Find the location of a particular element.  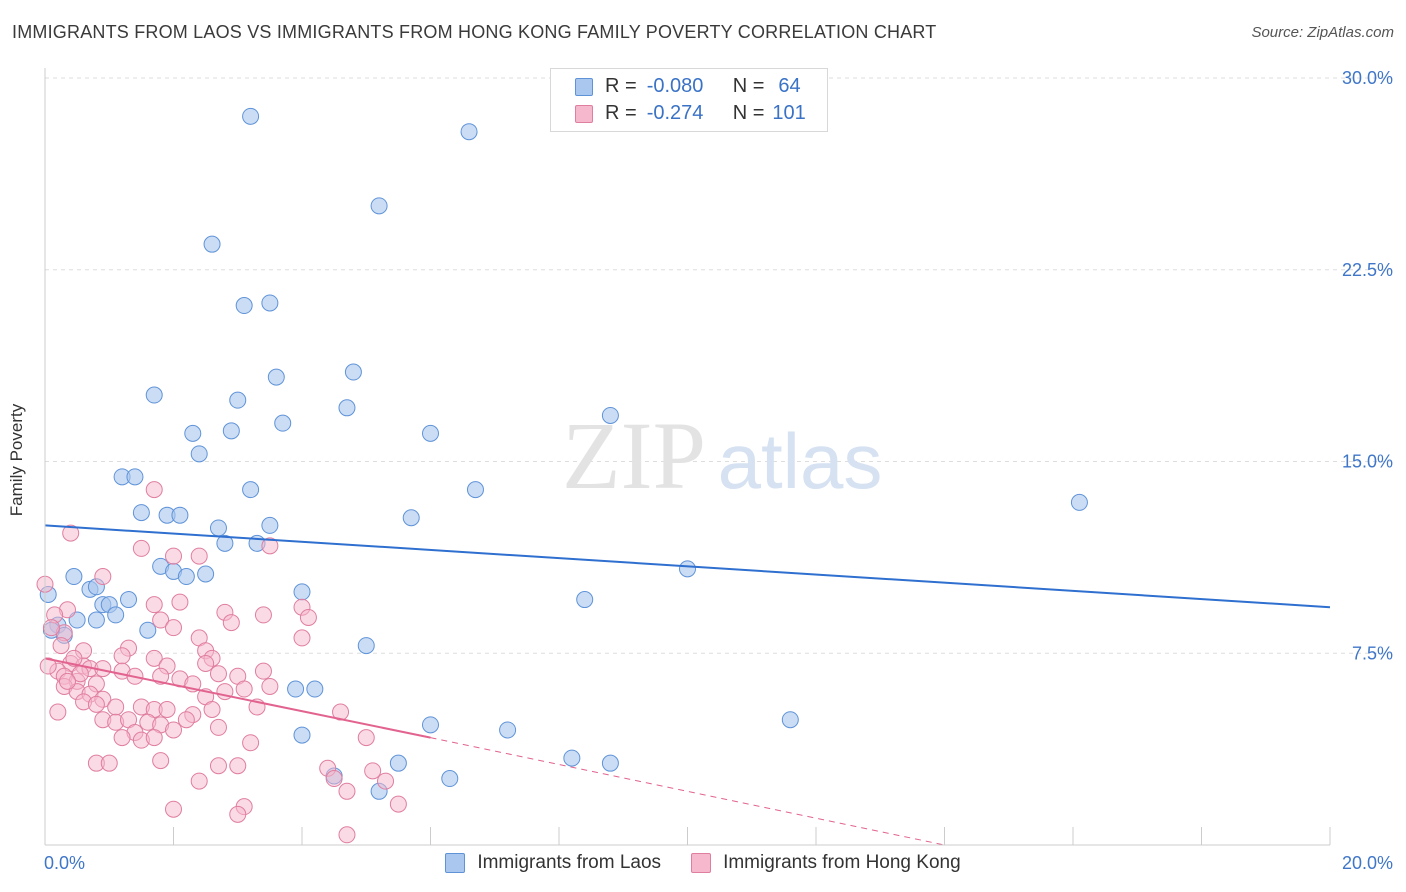

y-tick-label: 15.0% is located at coordinates (1367, 462).